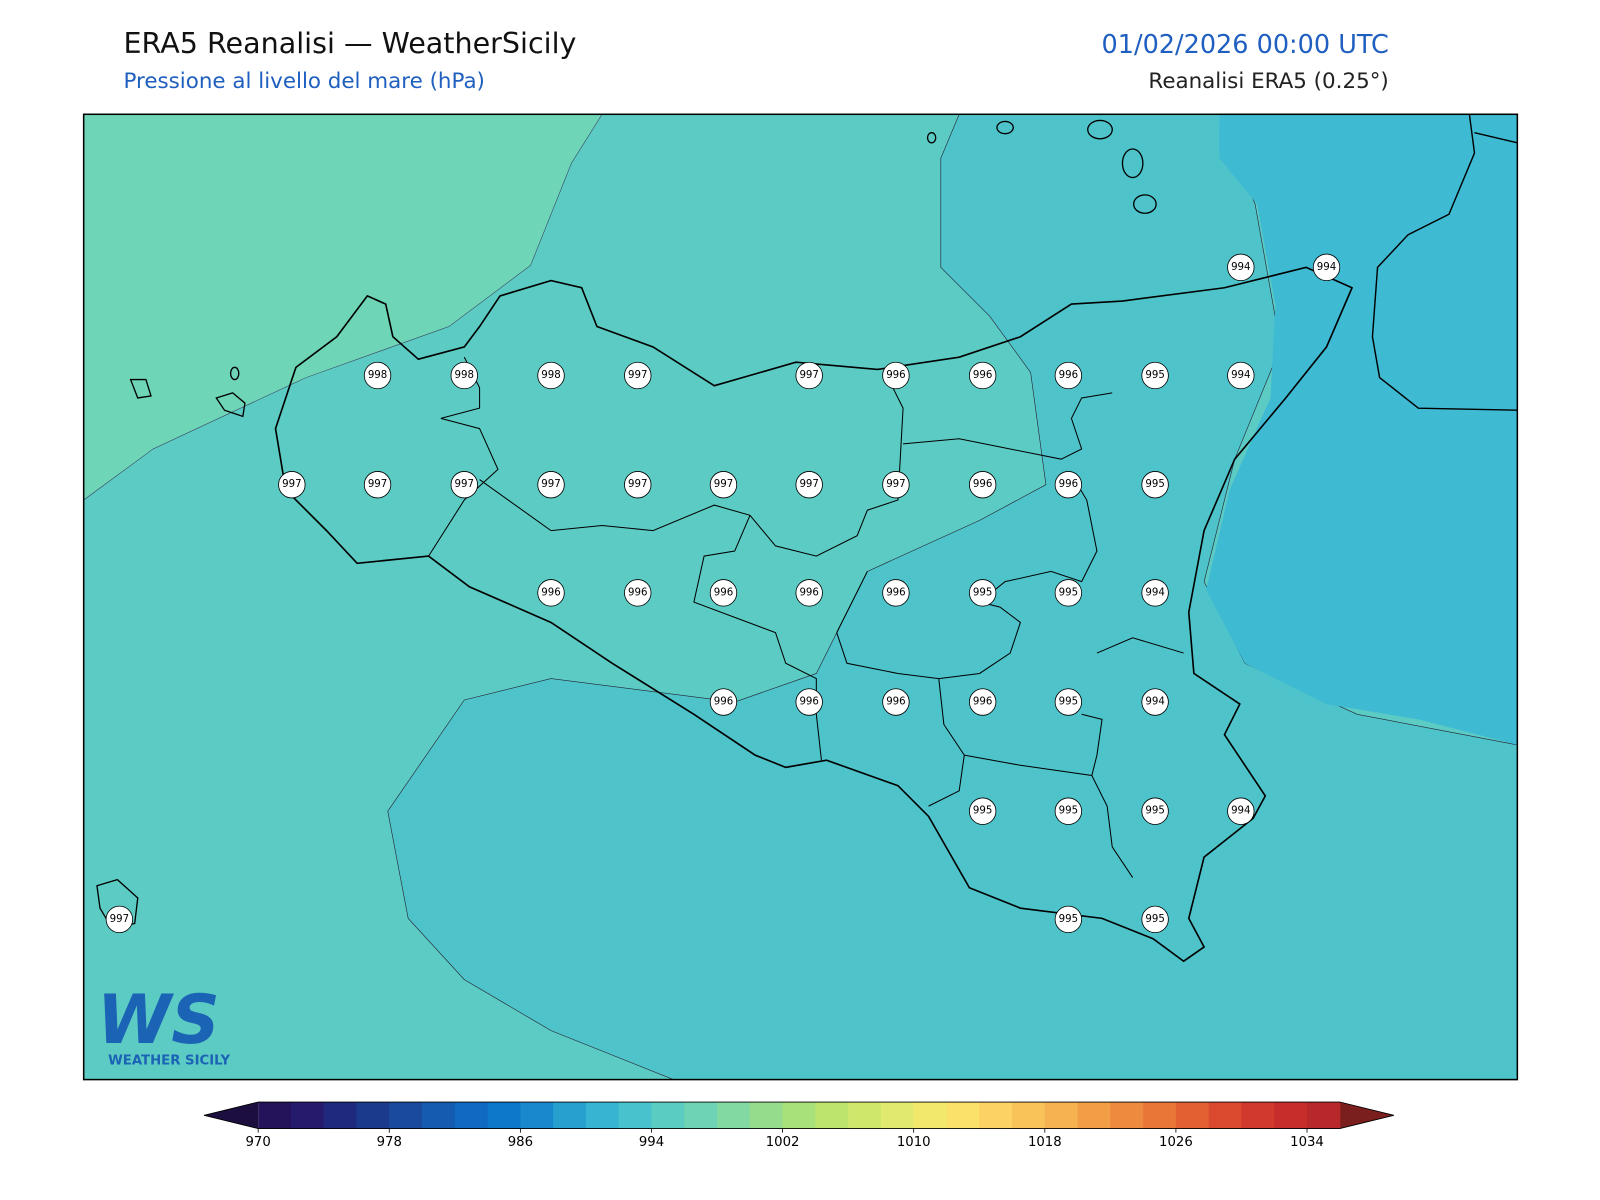 This screenshot has width=1600, height=1200. What do you see at coordinates (169, 1060) in the screenshot?
I see `logo-name: WEATHER SICILY` at bounding box center [169, 1060].